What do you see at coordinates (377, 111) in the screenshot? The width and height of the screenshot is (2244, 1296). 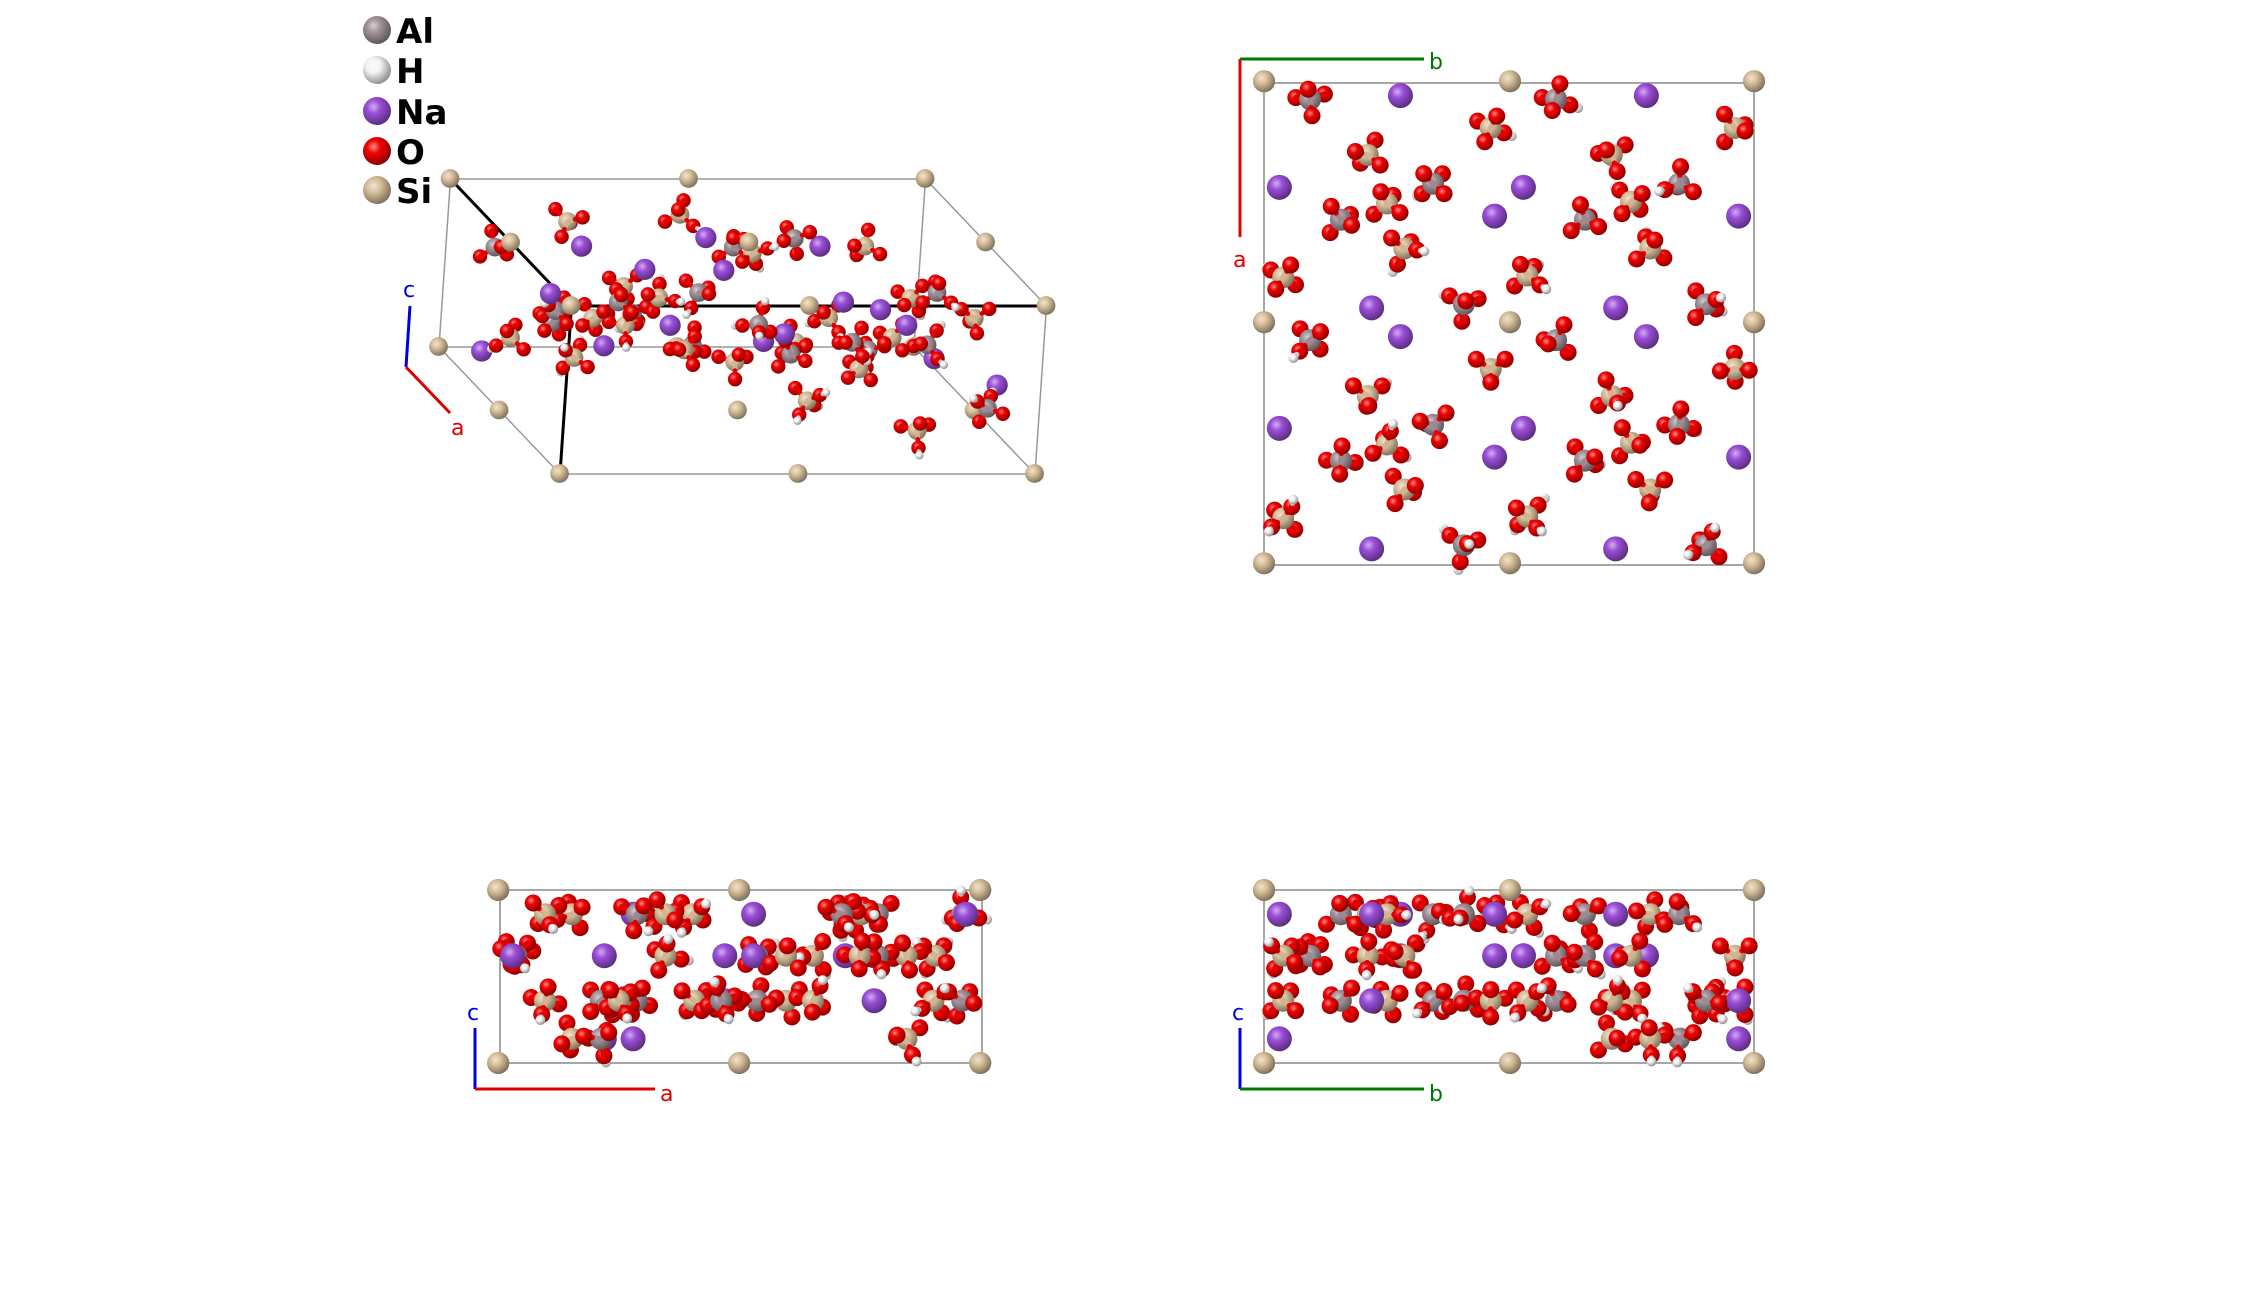 I see `na-swatch` at bounding box center [377, 111].